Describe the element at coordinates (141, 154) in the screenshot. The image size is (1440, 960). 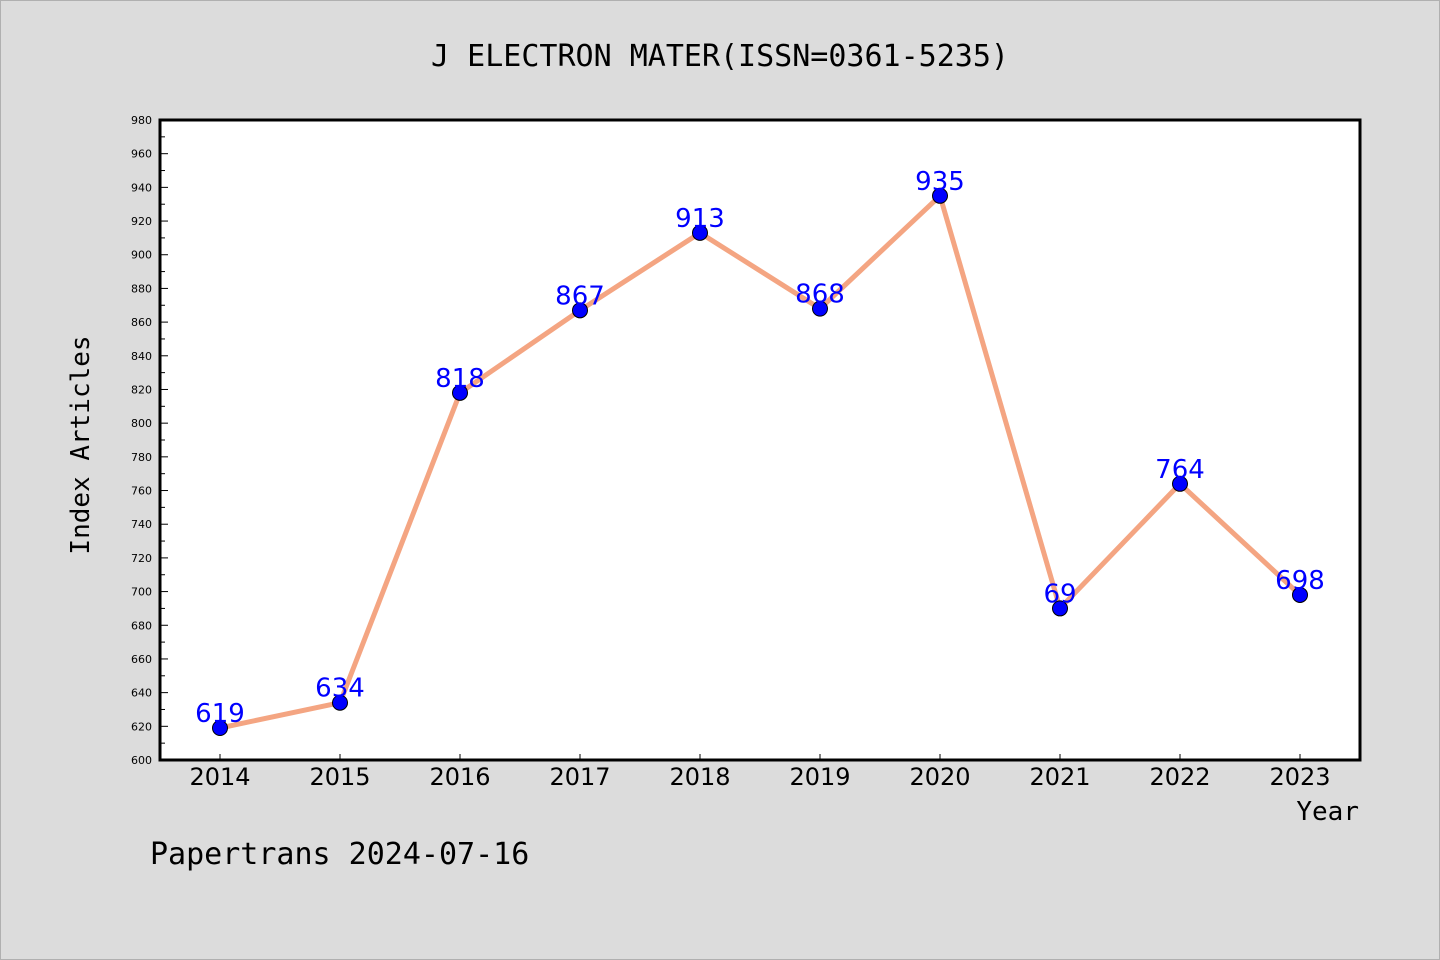
I see `y-tick-label: 960` at that location.